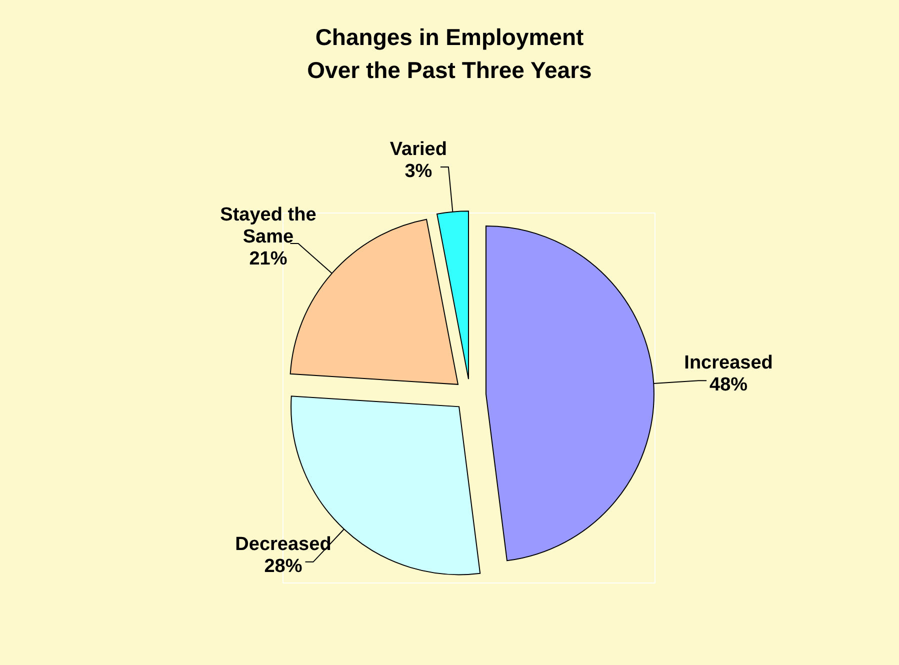 This screenshot has width=899, height=665. I want to click on data-label: 21%, so click(268, 259).